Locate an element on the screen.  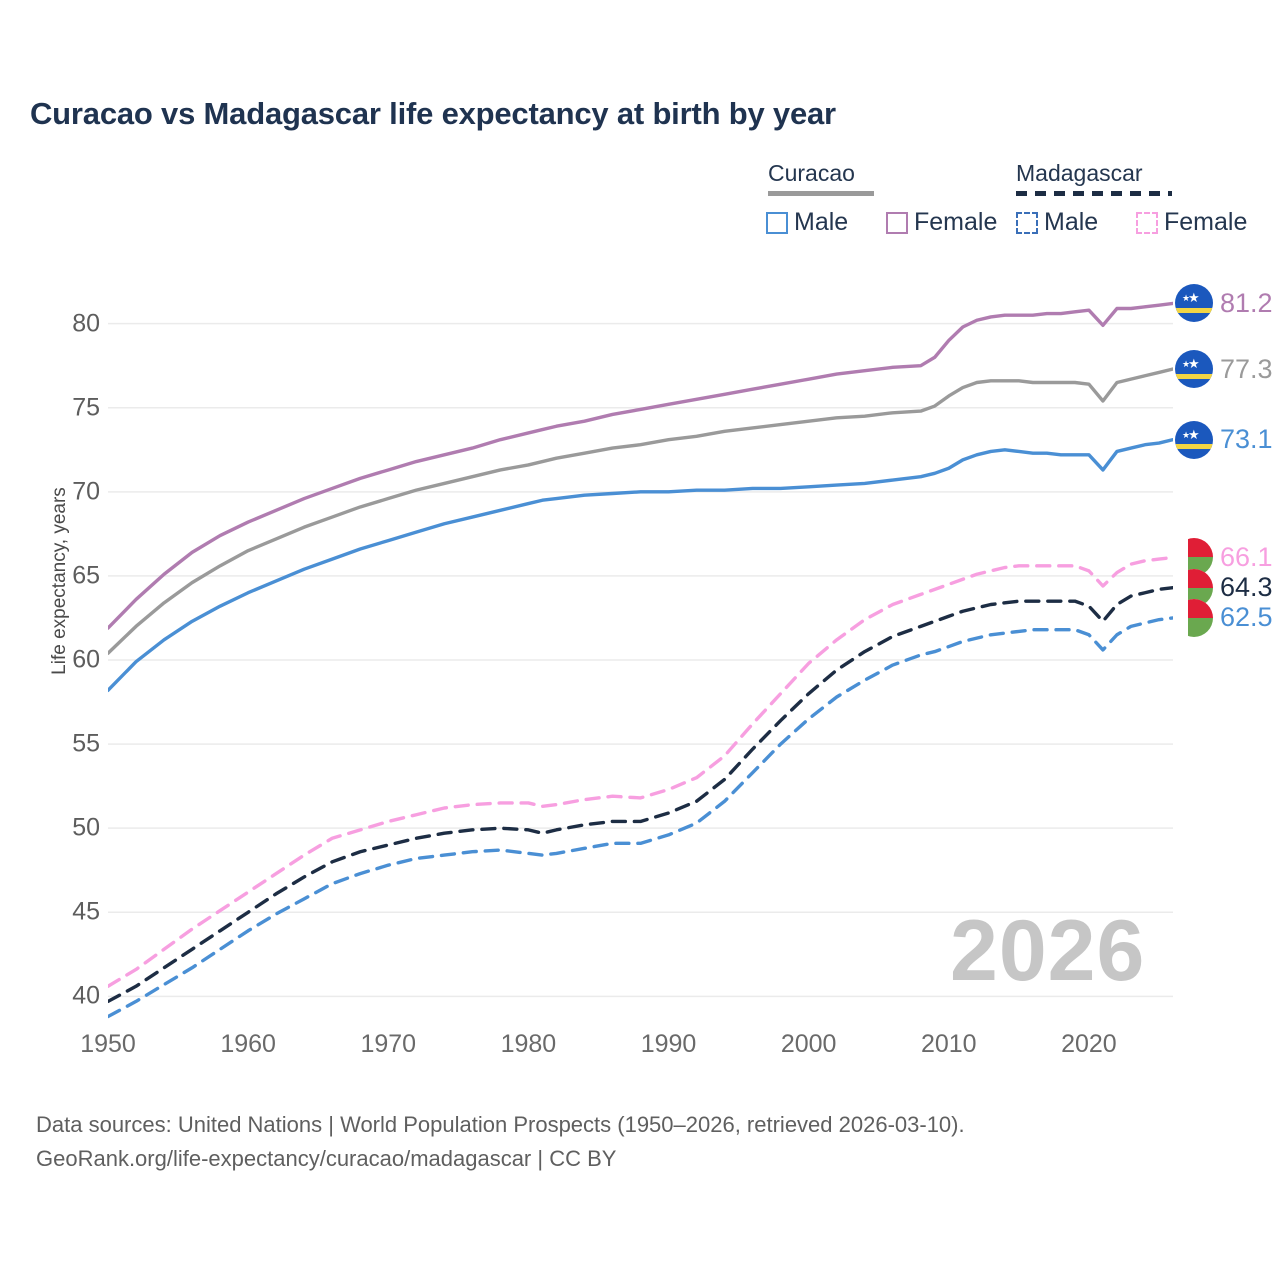
legend-swatch-icon-curacao-female is located at coordinates (897, 222).